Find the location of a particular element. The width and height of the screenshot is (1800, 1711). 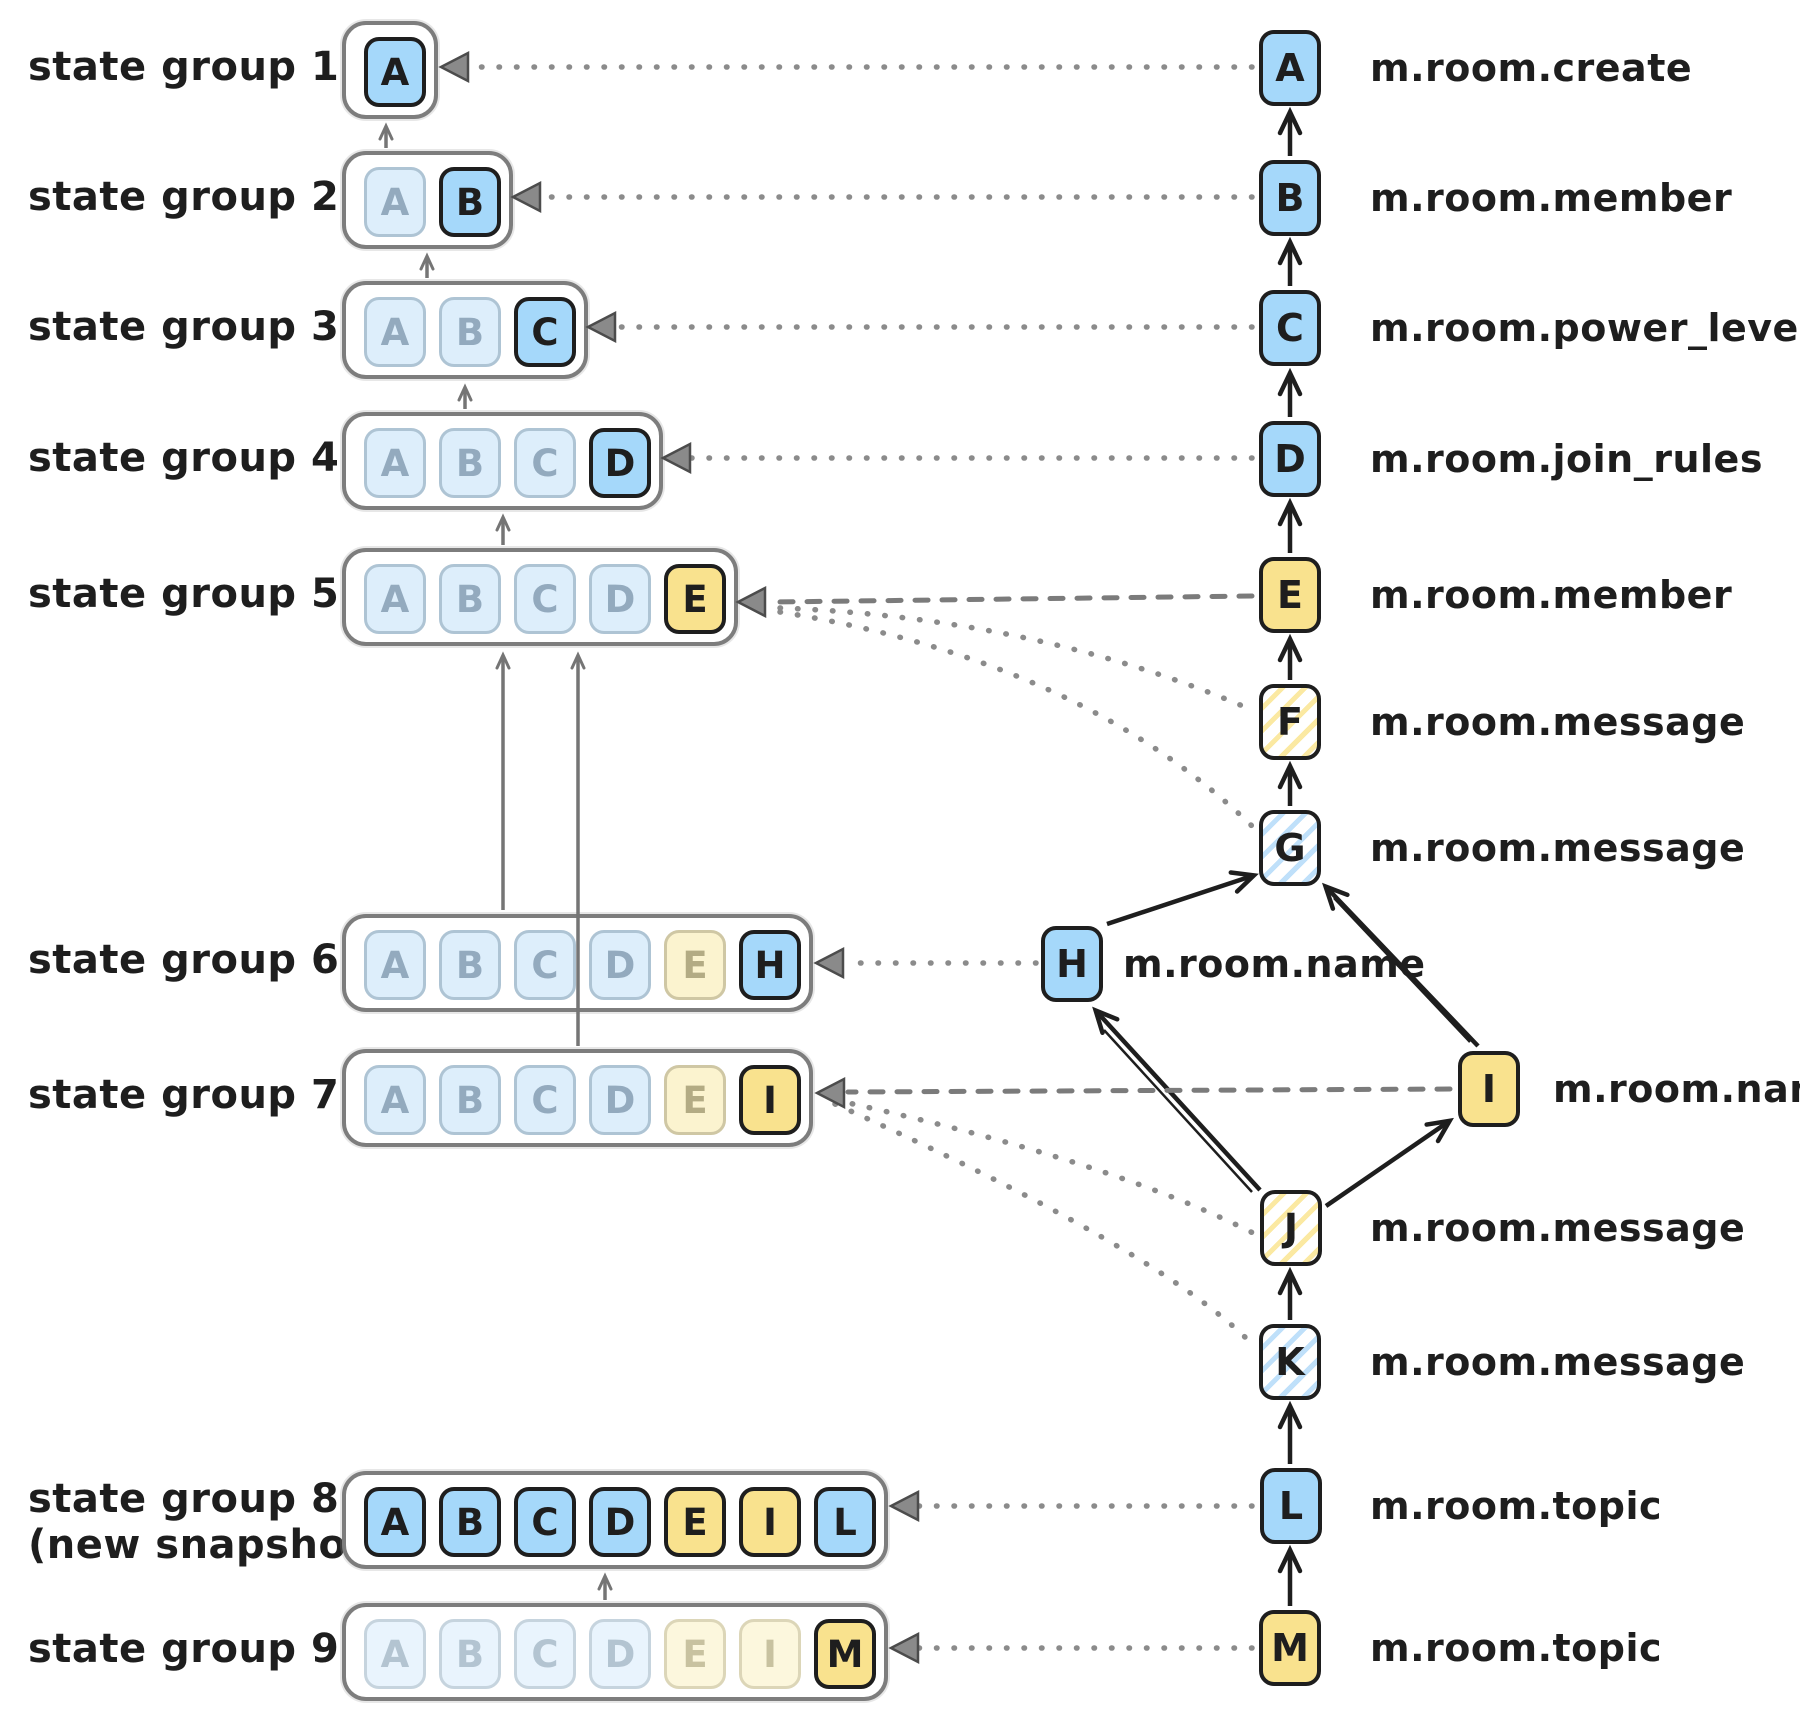

chip-sg8-D: D is located at coordinates (620, 1522).